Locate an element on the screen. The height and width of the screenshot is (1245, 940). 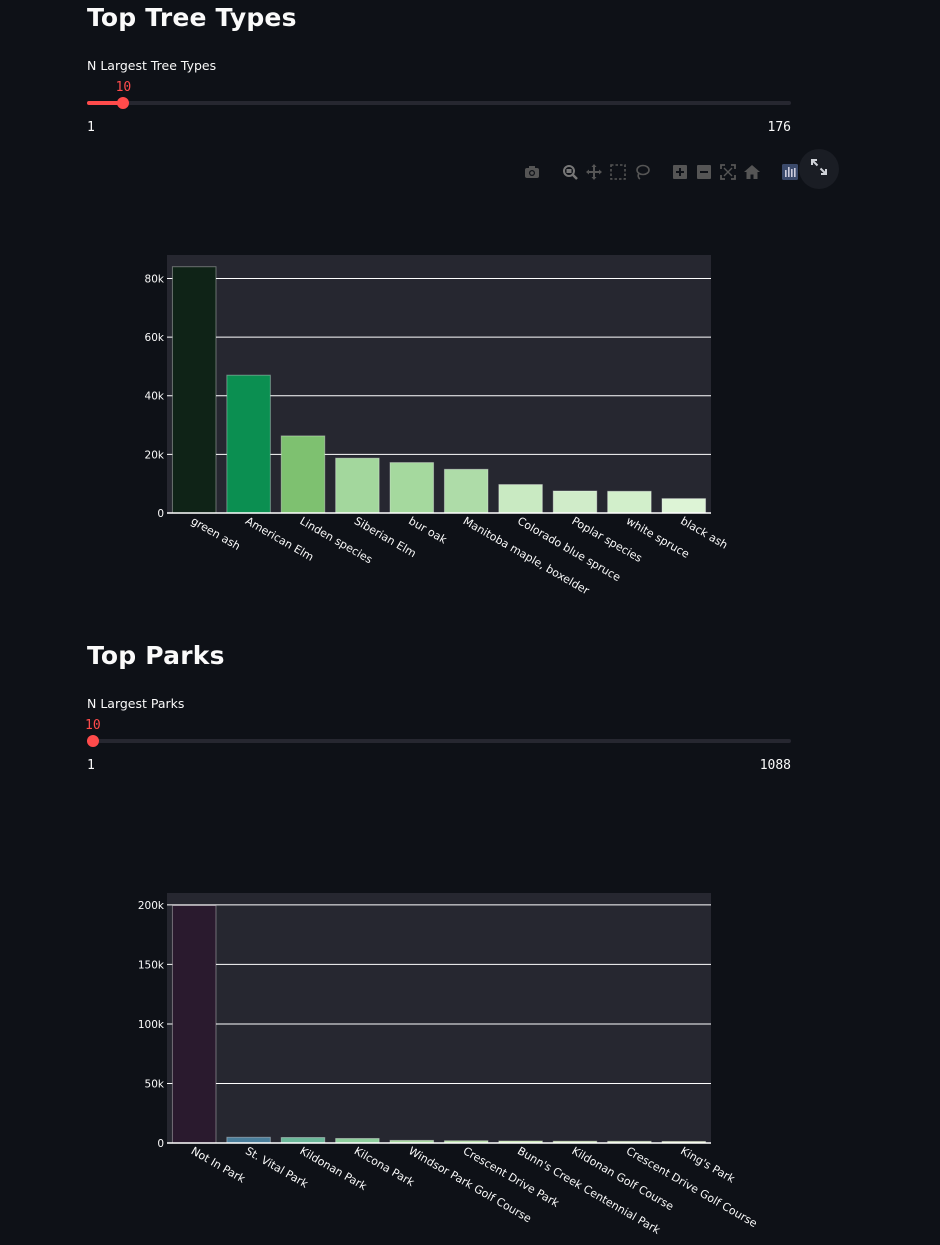
box-select-icon is located at coordinates (618, 172).